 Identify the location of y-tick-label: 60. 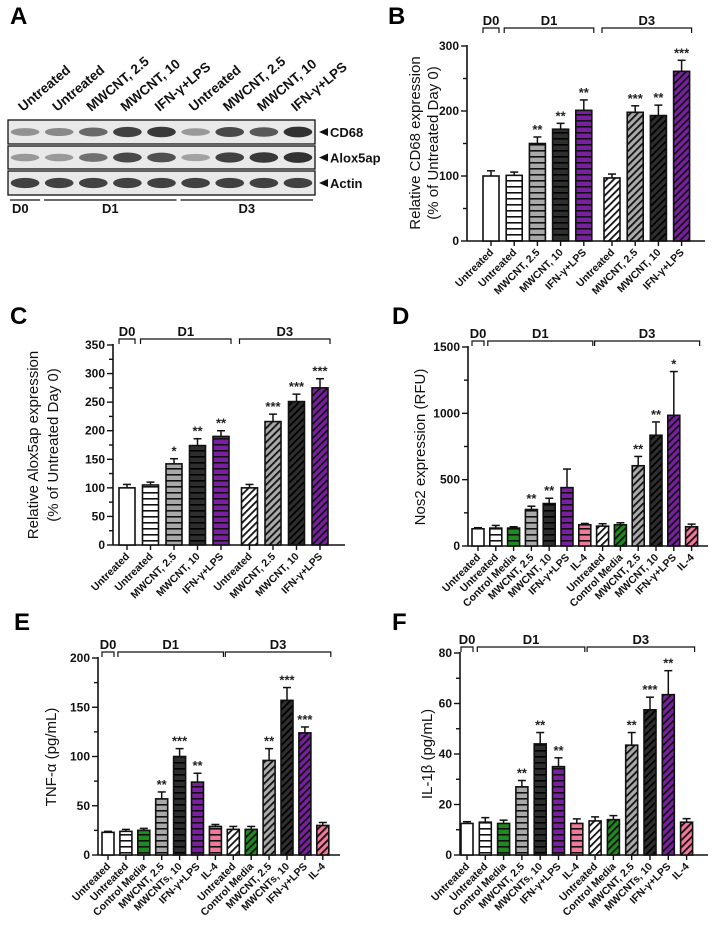
(446, 704).